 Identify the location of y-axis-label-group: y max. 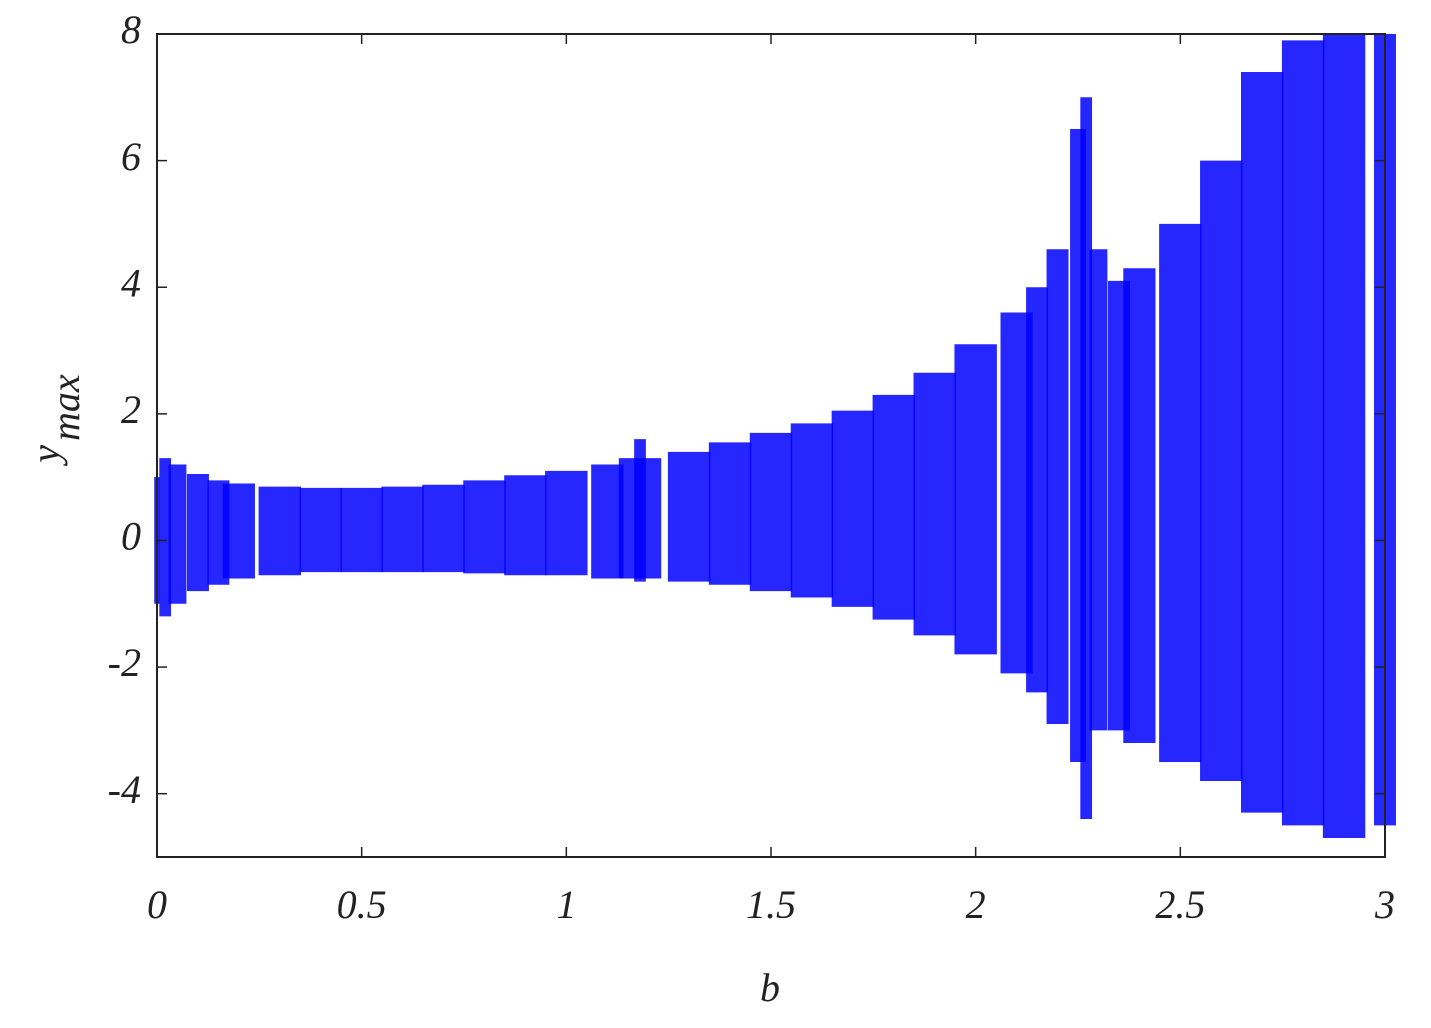
(55, 420).